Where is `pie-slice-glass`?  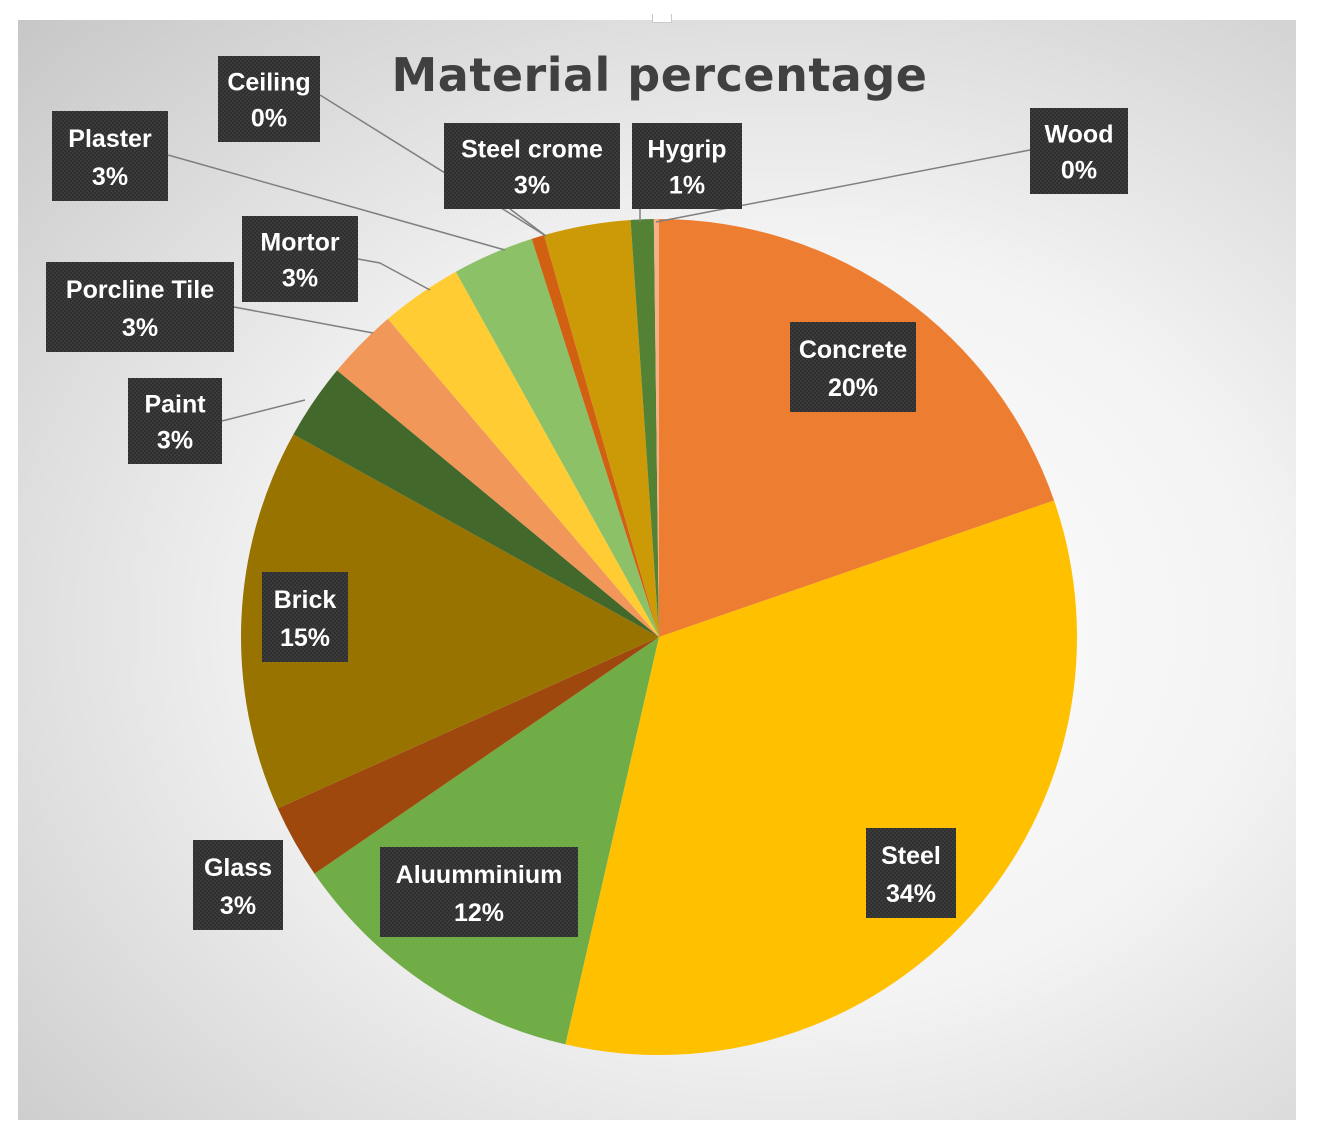 pie-slice-glass is located at coordinates (468, 755).